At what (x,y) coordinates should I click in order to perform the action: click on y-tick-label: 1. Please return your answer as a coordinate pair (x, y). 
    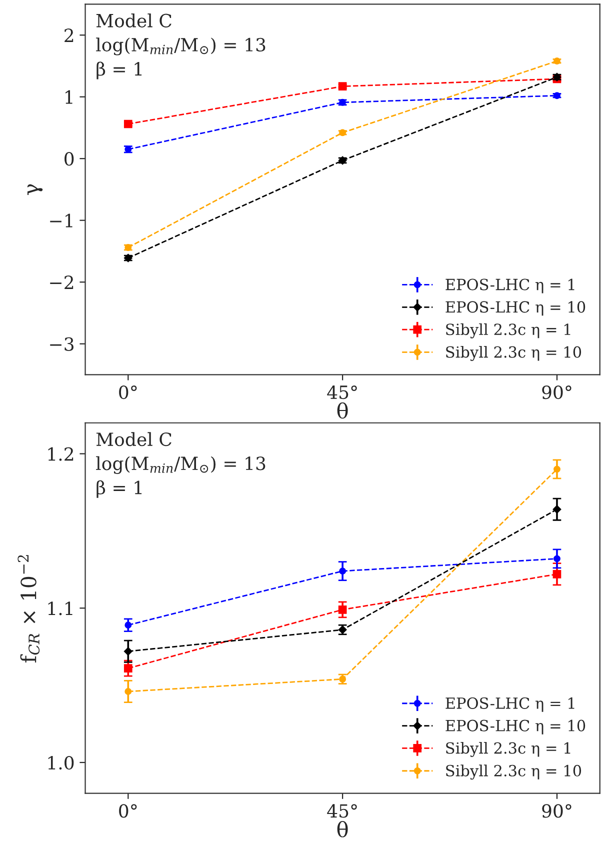
    Looking at the image, I should click on (69, 97).